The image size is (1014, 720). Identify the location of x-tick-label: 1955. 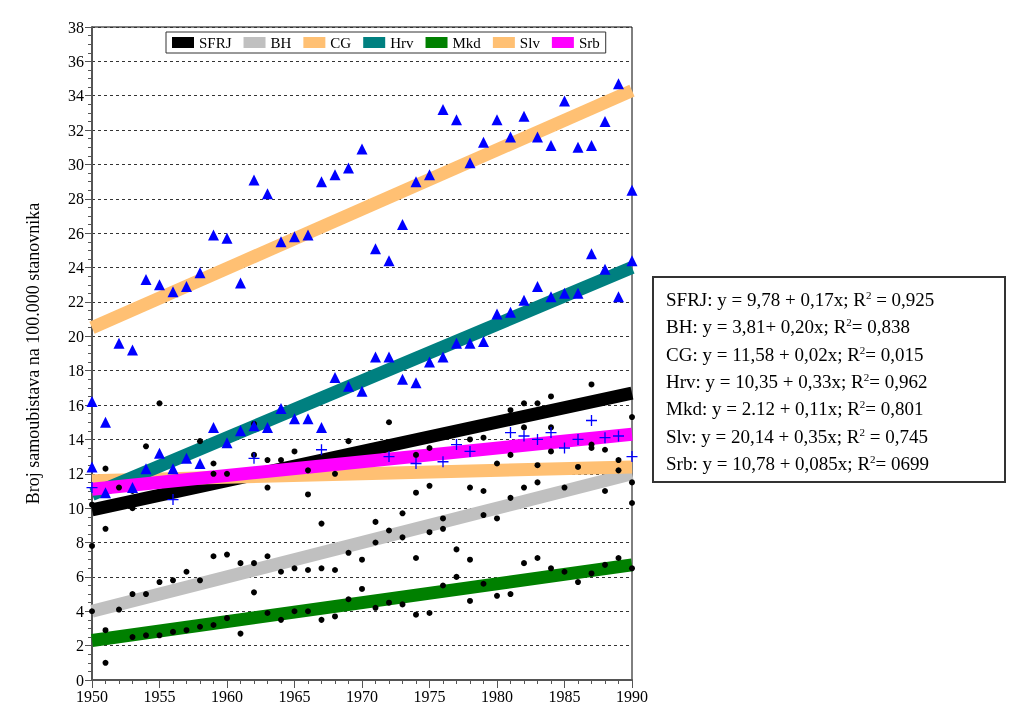
(159, 696).